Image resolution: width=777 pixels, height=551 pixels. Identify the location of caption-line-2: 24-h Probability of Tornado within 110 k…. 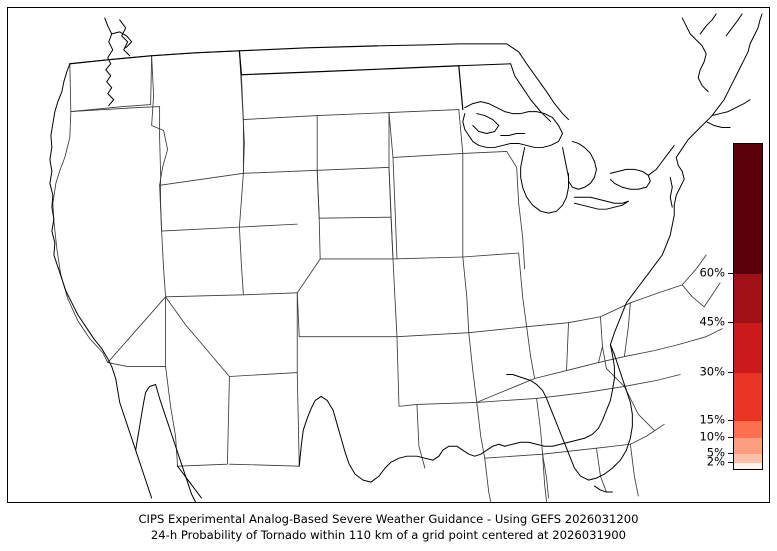
(388, 535).